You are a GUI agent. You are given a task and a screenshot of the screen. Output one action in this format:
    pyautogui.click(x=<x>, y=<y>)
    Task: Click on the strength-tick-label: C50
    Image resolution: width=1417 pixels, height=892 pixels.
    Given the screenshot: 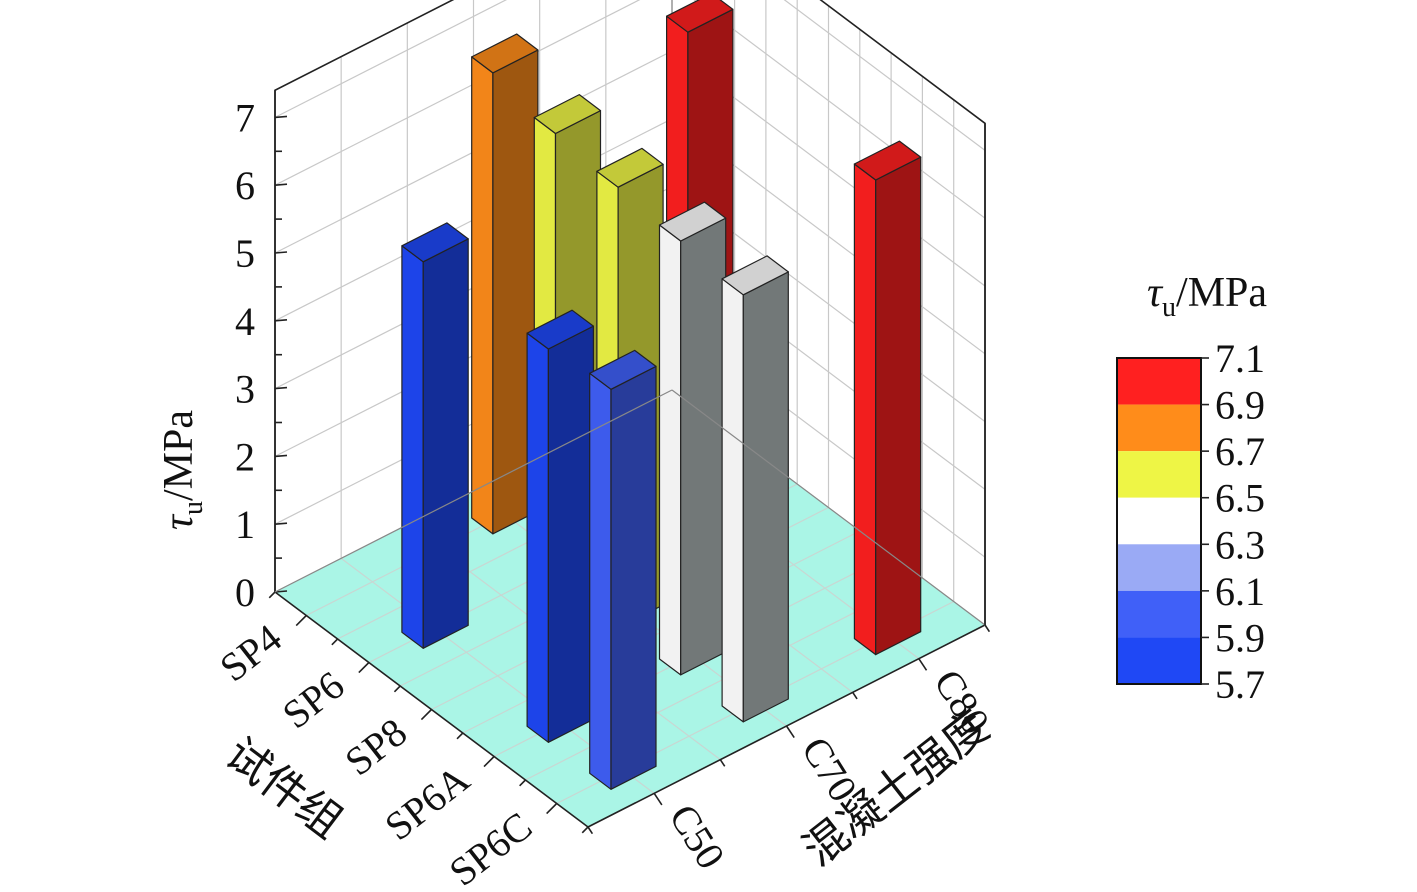 What is the action you would take?
    pyautogui.click(x=698, y=836)
    